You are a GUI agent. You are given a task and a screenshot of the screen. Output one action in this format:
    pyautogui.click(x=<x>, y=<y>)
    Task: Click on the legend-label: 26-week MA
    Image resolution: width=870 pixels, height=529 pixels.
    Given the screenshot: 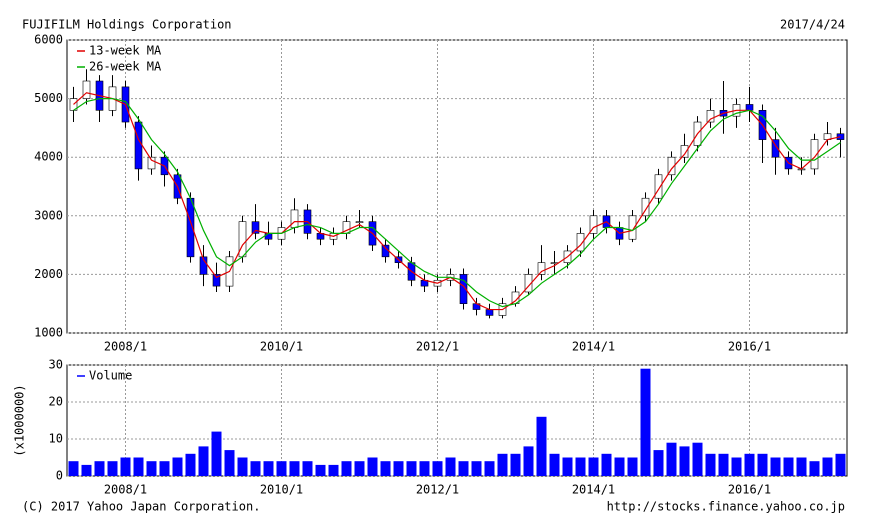 What is the action you would take?
    pyautogui.click(x=125, y=67)
    